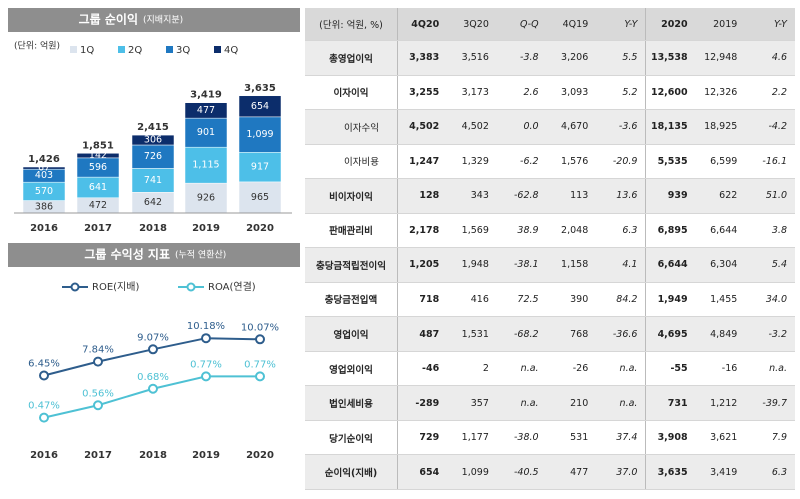 The image size is (800, 499). I want to click on value-label: 642, so click(153, 202).